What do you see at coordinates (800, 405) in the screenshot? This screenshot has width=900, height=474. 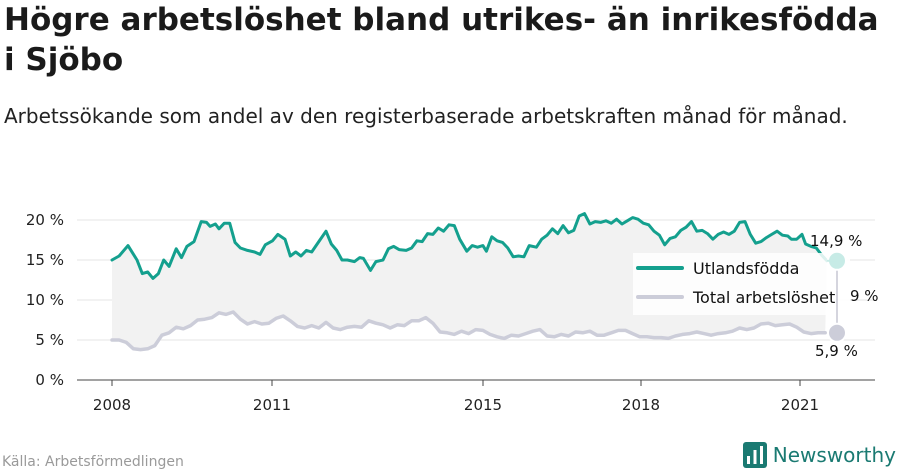 I see `x-tick-label: 2021` at bounding box center [800, 405].